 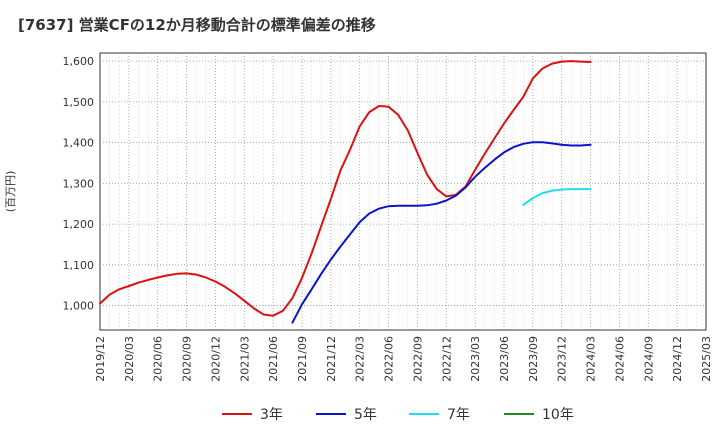 What do you see at coordinates (273, 359) in the screenshot?
I see `x-tick-label: 2021/06` at bounding box center [273, 359].